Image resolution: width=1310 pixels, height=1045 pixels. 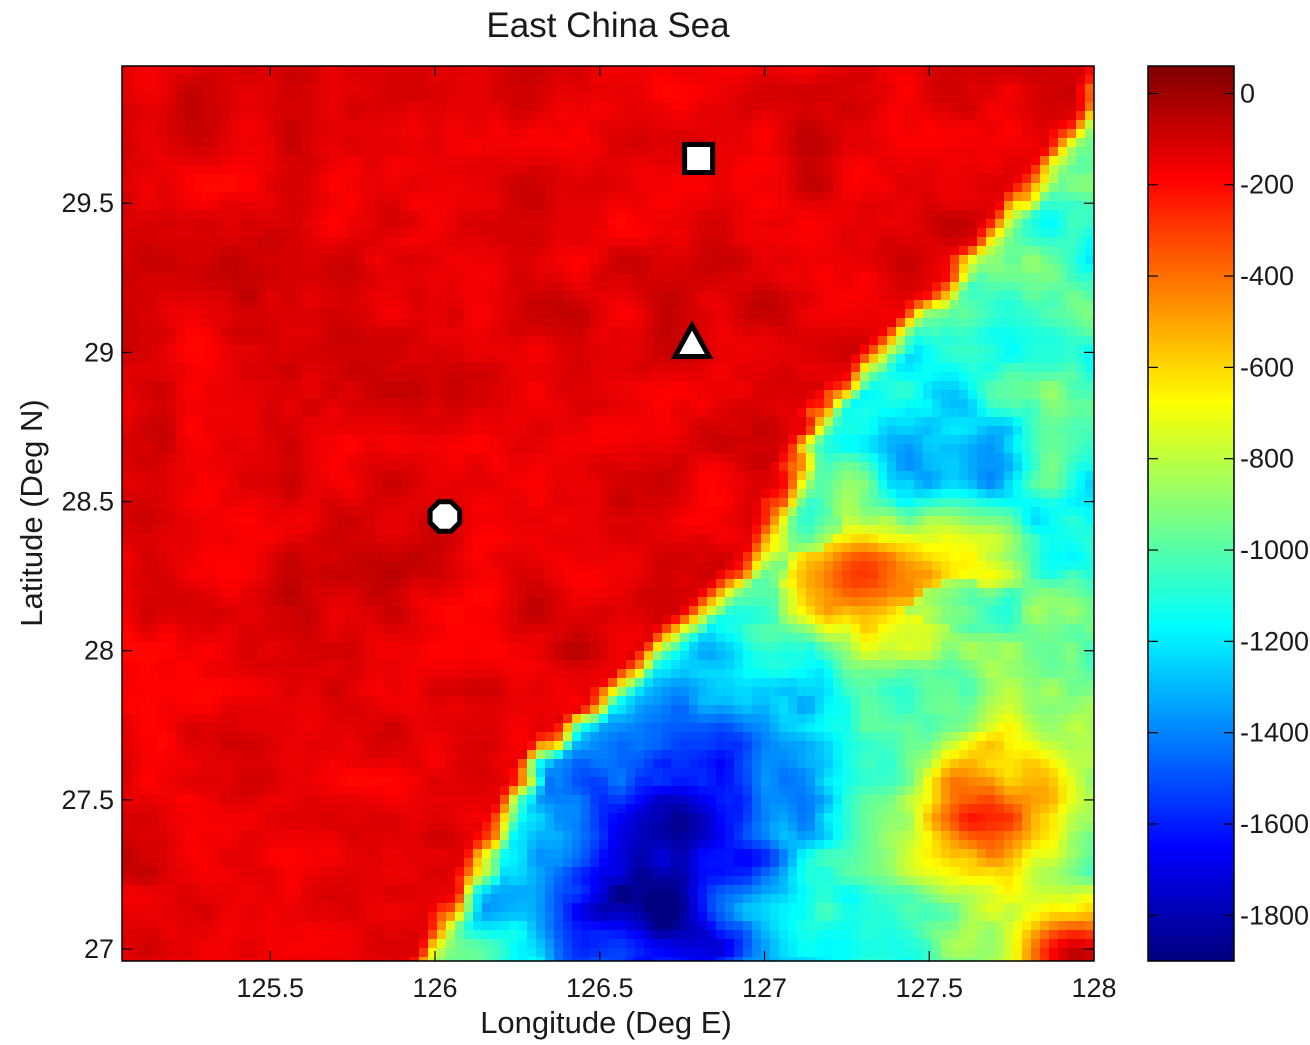 What do you see at coordinates (99, 949) in the screenshot?
I see `y-tick-label: 27` at bounding box center [99, 949].